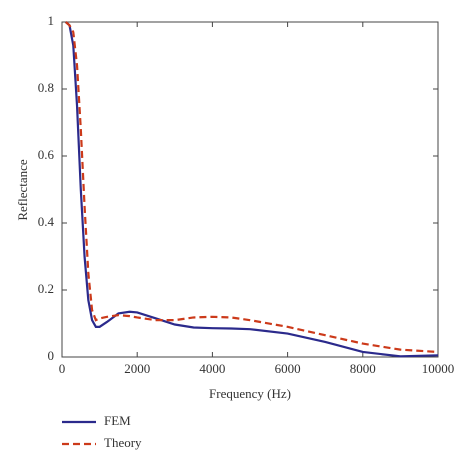 This screenshot has height=470, width=474. I want to click on x-tick-label: 4000, so click(212, 368).